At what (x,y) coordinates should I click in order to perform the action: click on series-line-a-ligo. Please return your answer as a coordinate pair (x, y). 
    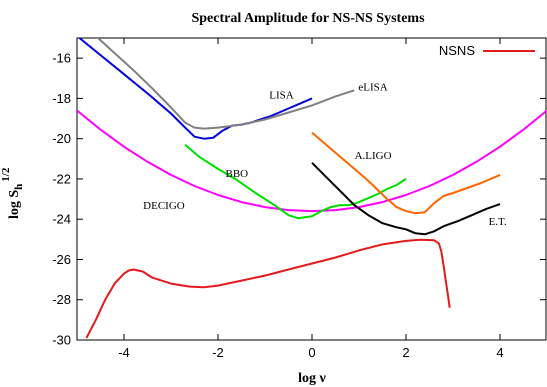
    Looking at the image, I should click on (406, 173).